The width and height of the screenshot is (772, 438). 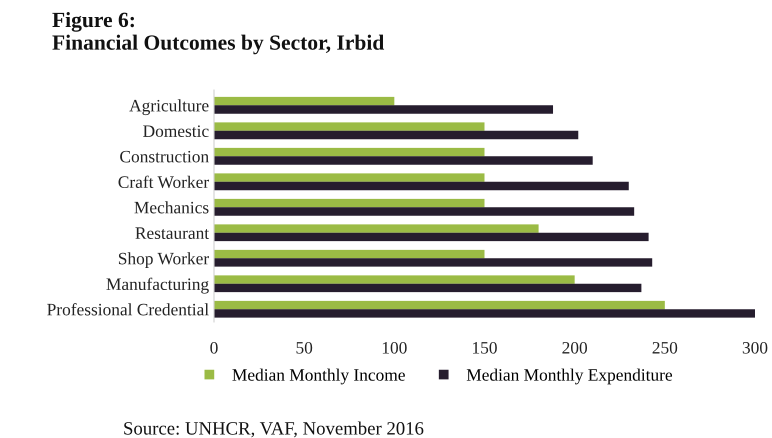 I want to click on y-tick-label: Construction, so click(x=164, y=156).